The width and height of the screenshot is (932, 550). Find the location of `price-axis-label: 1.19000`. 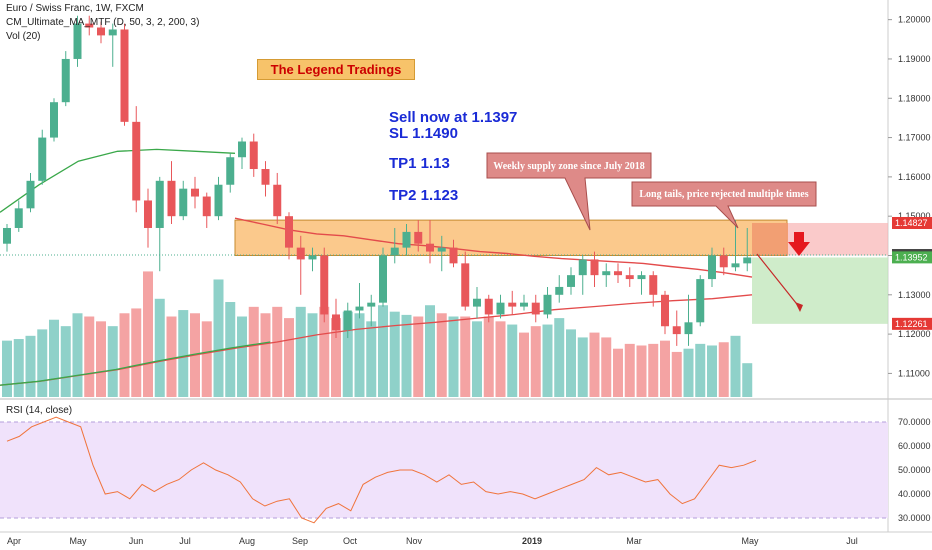

price-axis-label: 1.19000 is located at coordinates (914, 59).